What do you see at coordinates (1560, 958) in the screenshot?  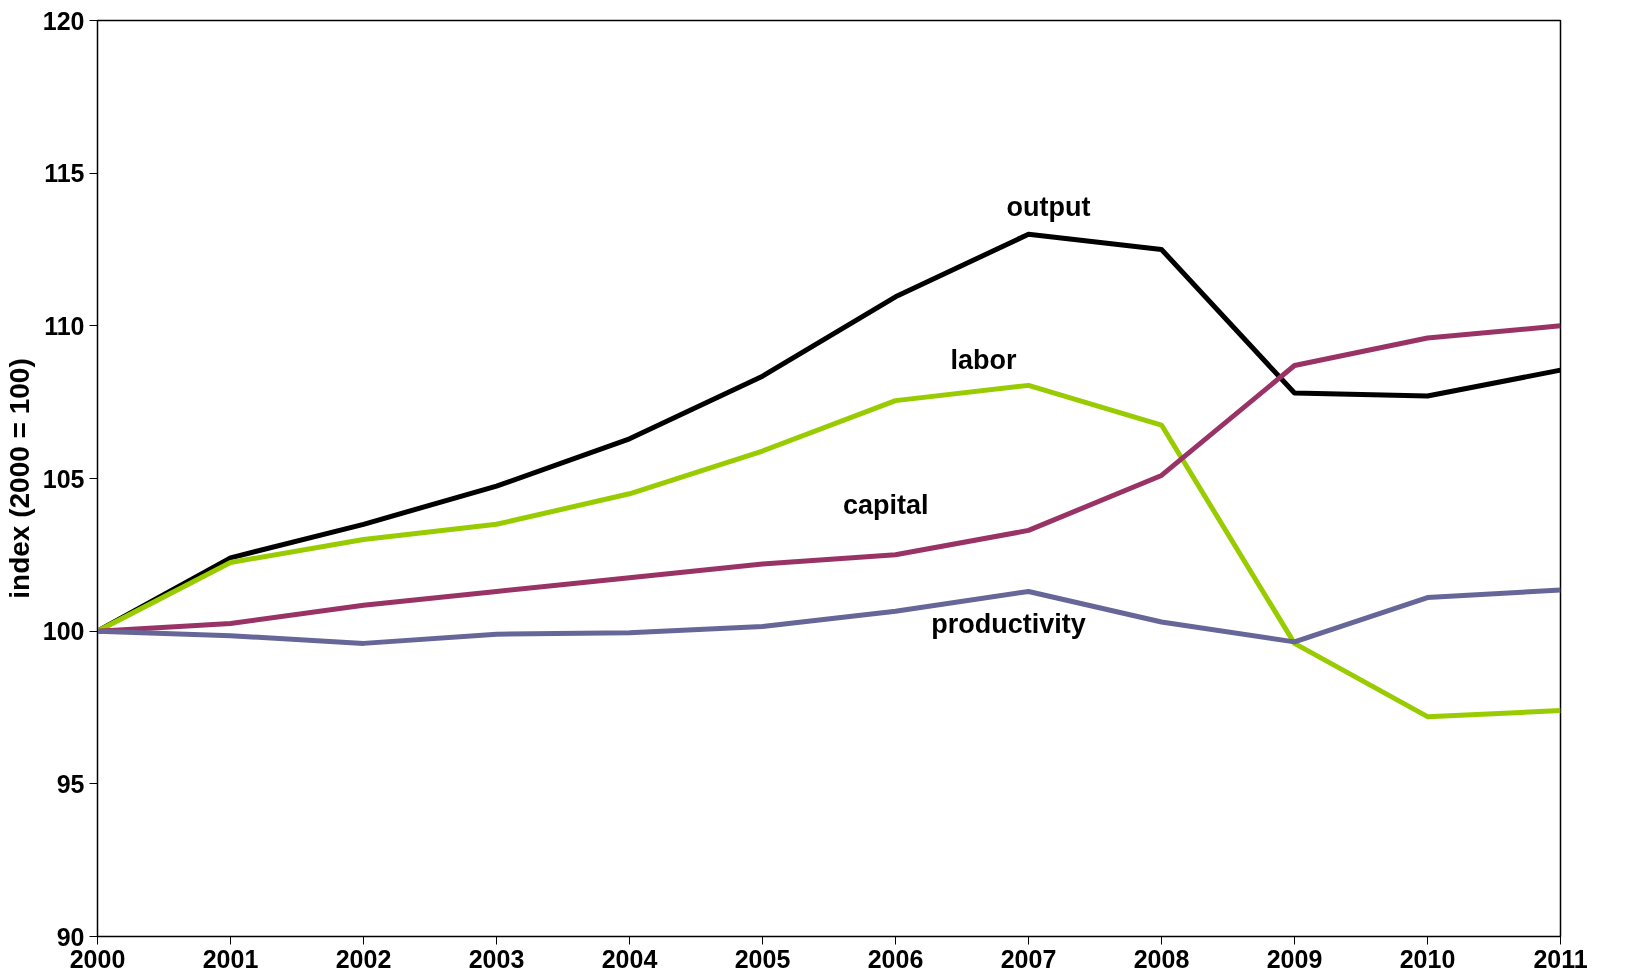 I see `x-tick-label: 2011` at bounding box center [1560, 958].